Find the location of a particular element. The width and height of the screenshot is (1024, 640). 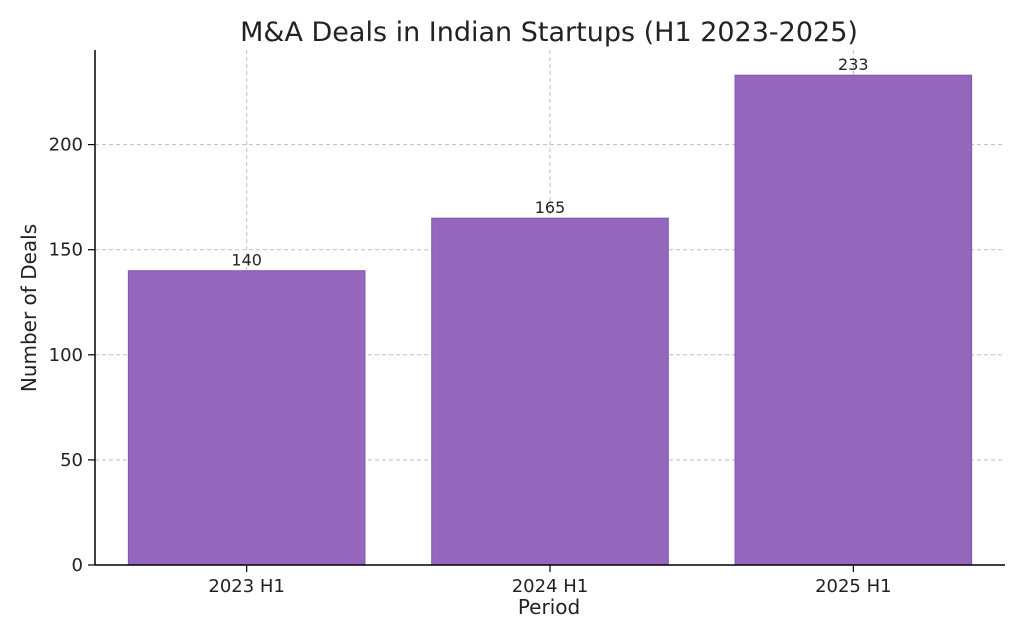

bar-2023-h1 is located at coordinates (246, 418).